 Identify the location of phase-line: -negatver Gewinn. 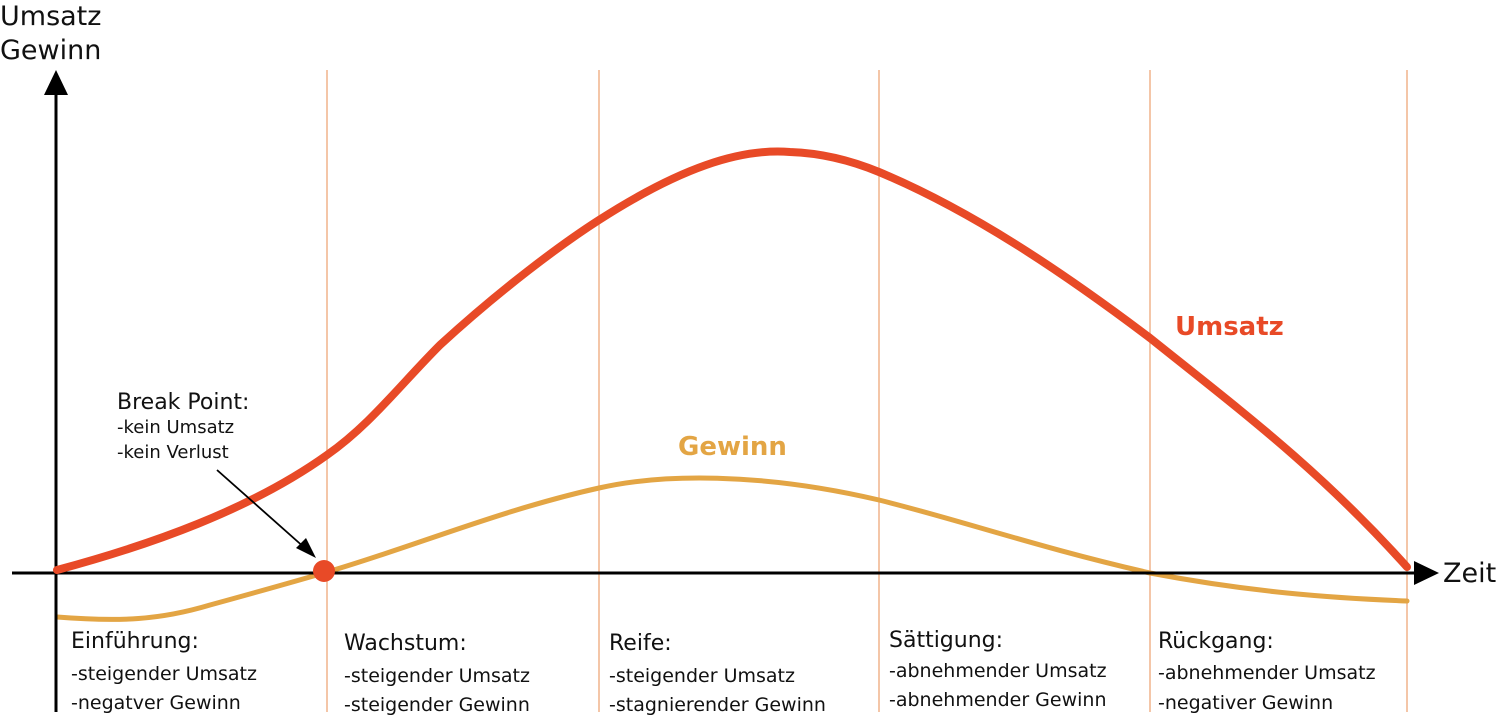
(156, 703).